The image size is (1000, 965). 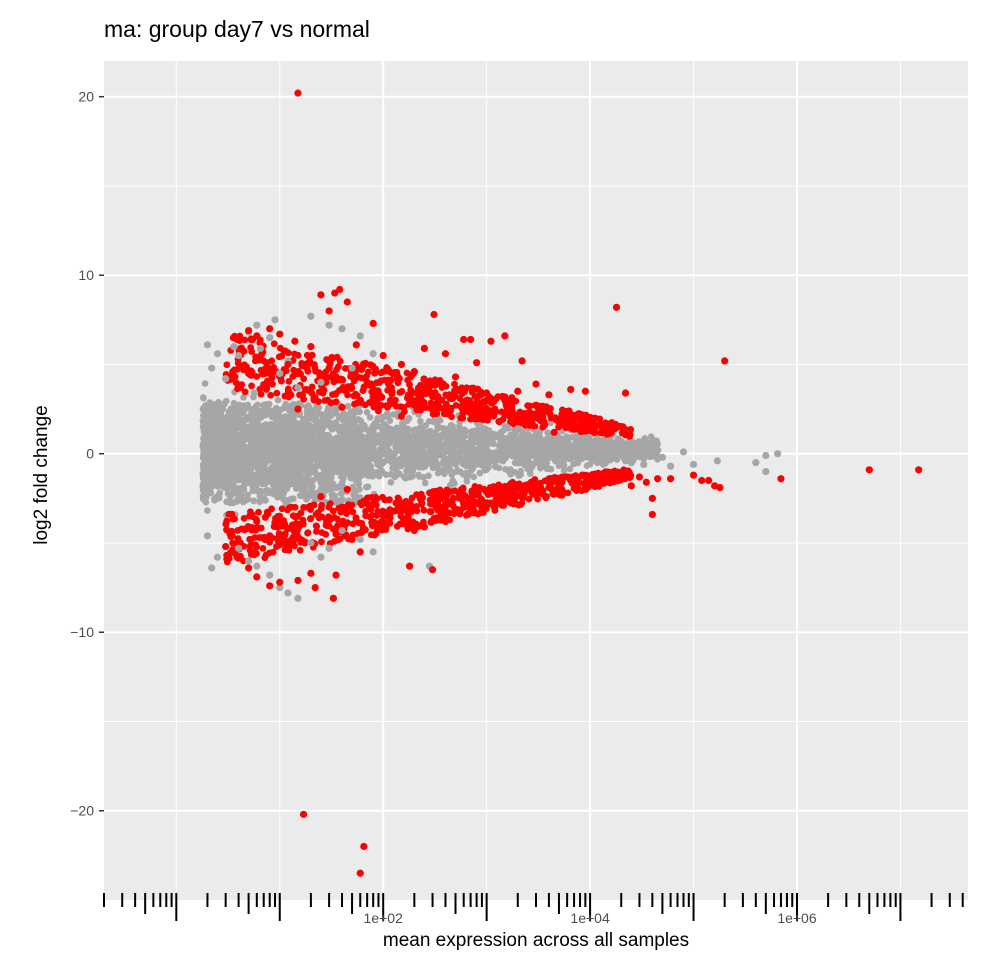 I want to click on red-point-band, so click(x=428, y=449).